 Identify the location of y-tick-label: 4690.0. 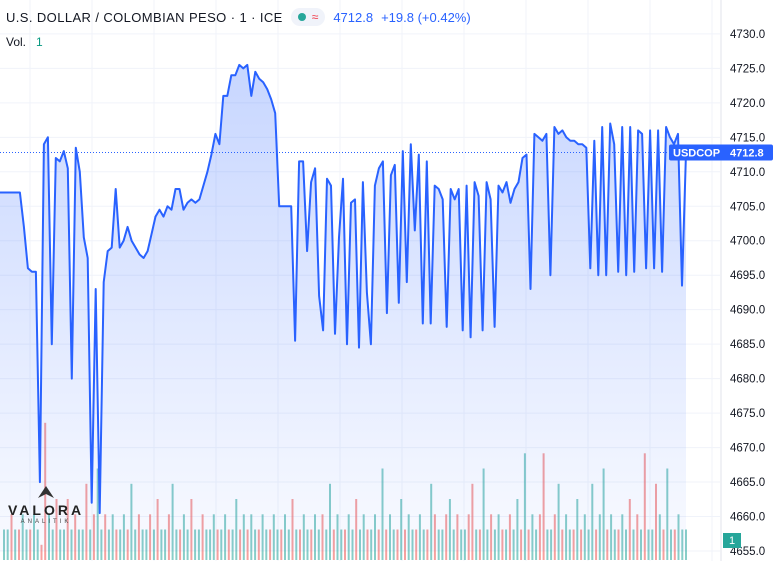
(747, 311).